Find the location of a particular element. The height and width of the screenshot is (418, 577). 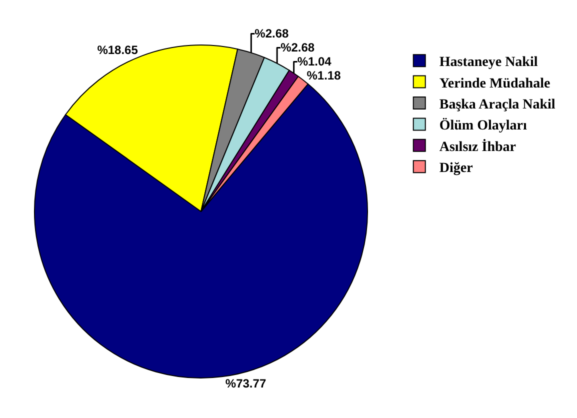

legend-label: Diğer is located at coordinates (456, 168).